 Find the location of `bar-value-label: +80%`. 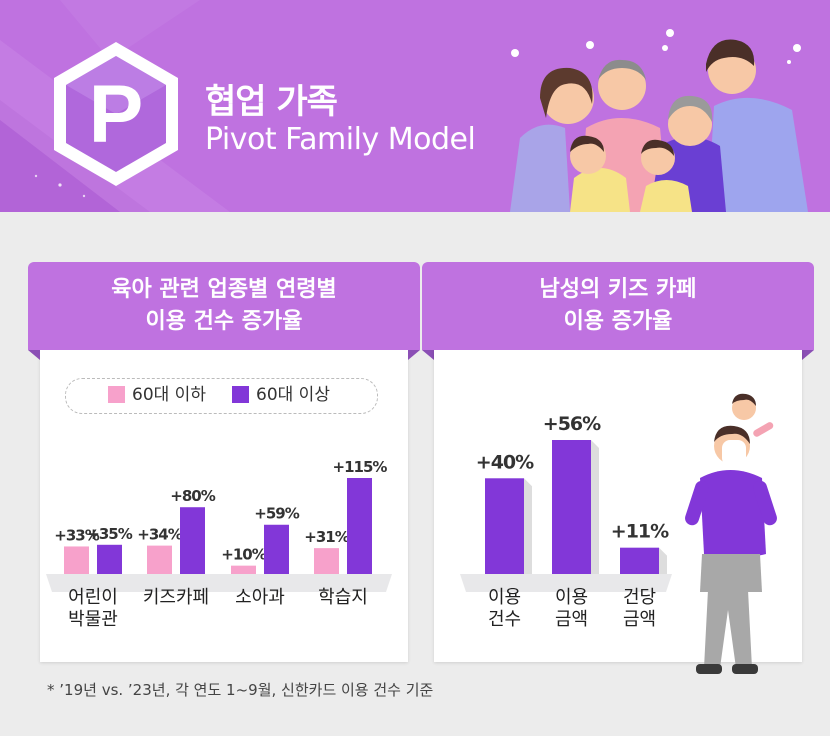

bar-value-label: +80% is located at coordinates (192, 496).